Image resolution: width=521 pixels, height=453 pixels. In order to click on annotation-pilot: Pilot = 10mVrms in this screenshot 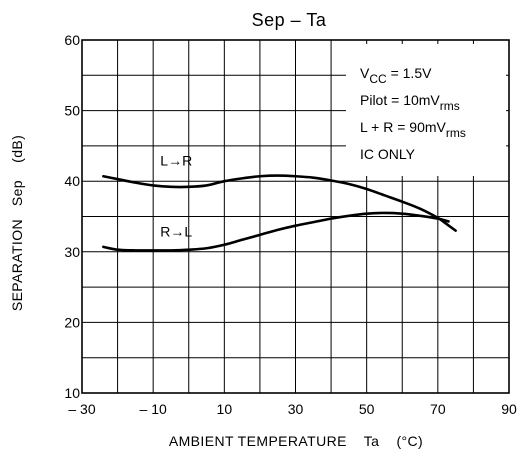, I will do `click(410, 102)`.